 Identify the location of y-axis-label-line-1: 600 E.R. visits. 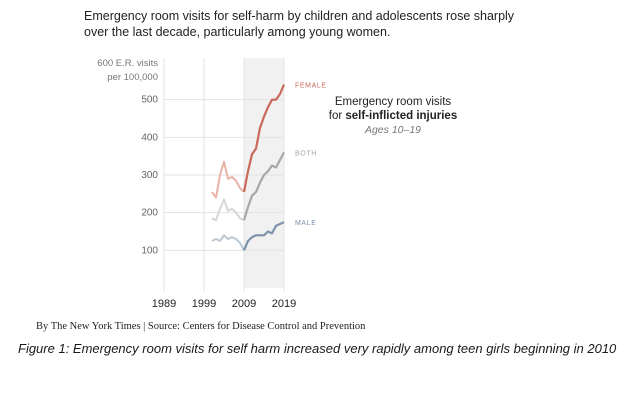
(127, 63).